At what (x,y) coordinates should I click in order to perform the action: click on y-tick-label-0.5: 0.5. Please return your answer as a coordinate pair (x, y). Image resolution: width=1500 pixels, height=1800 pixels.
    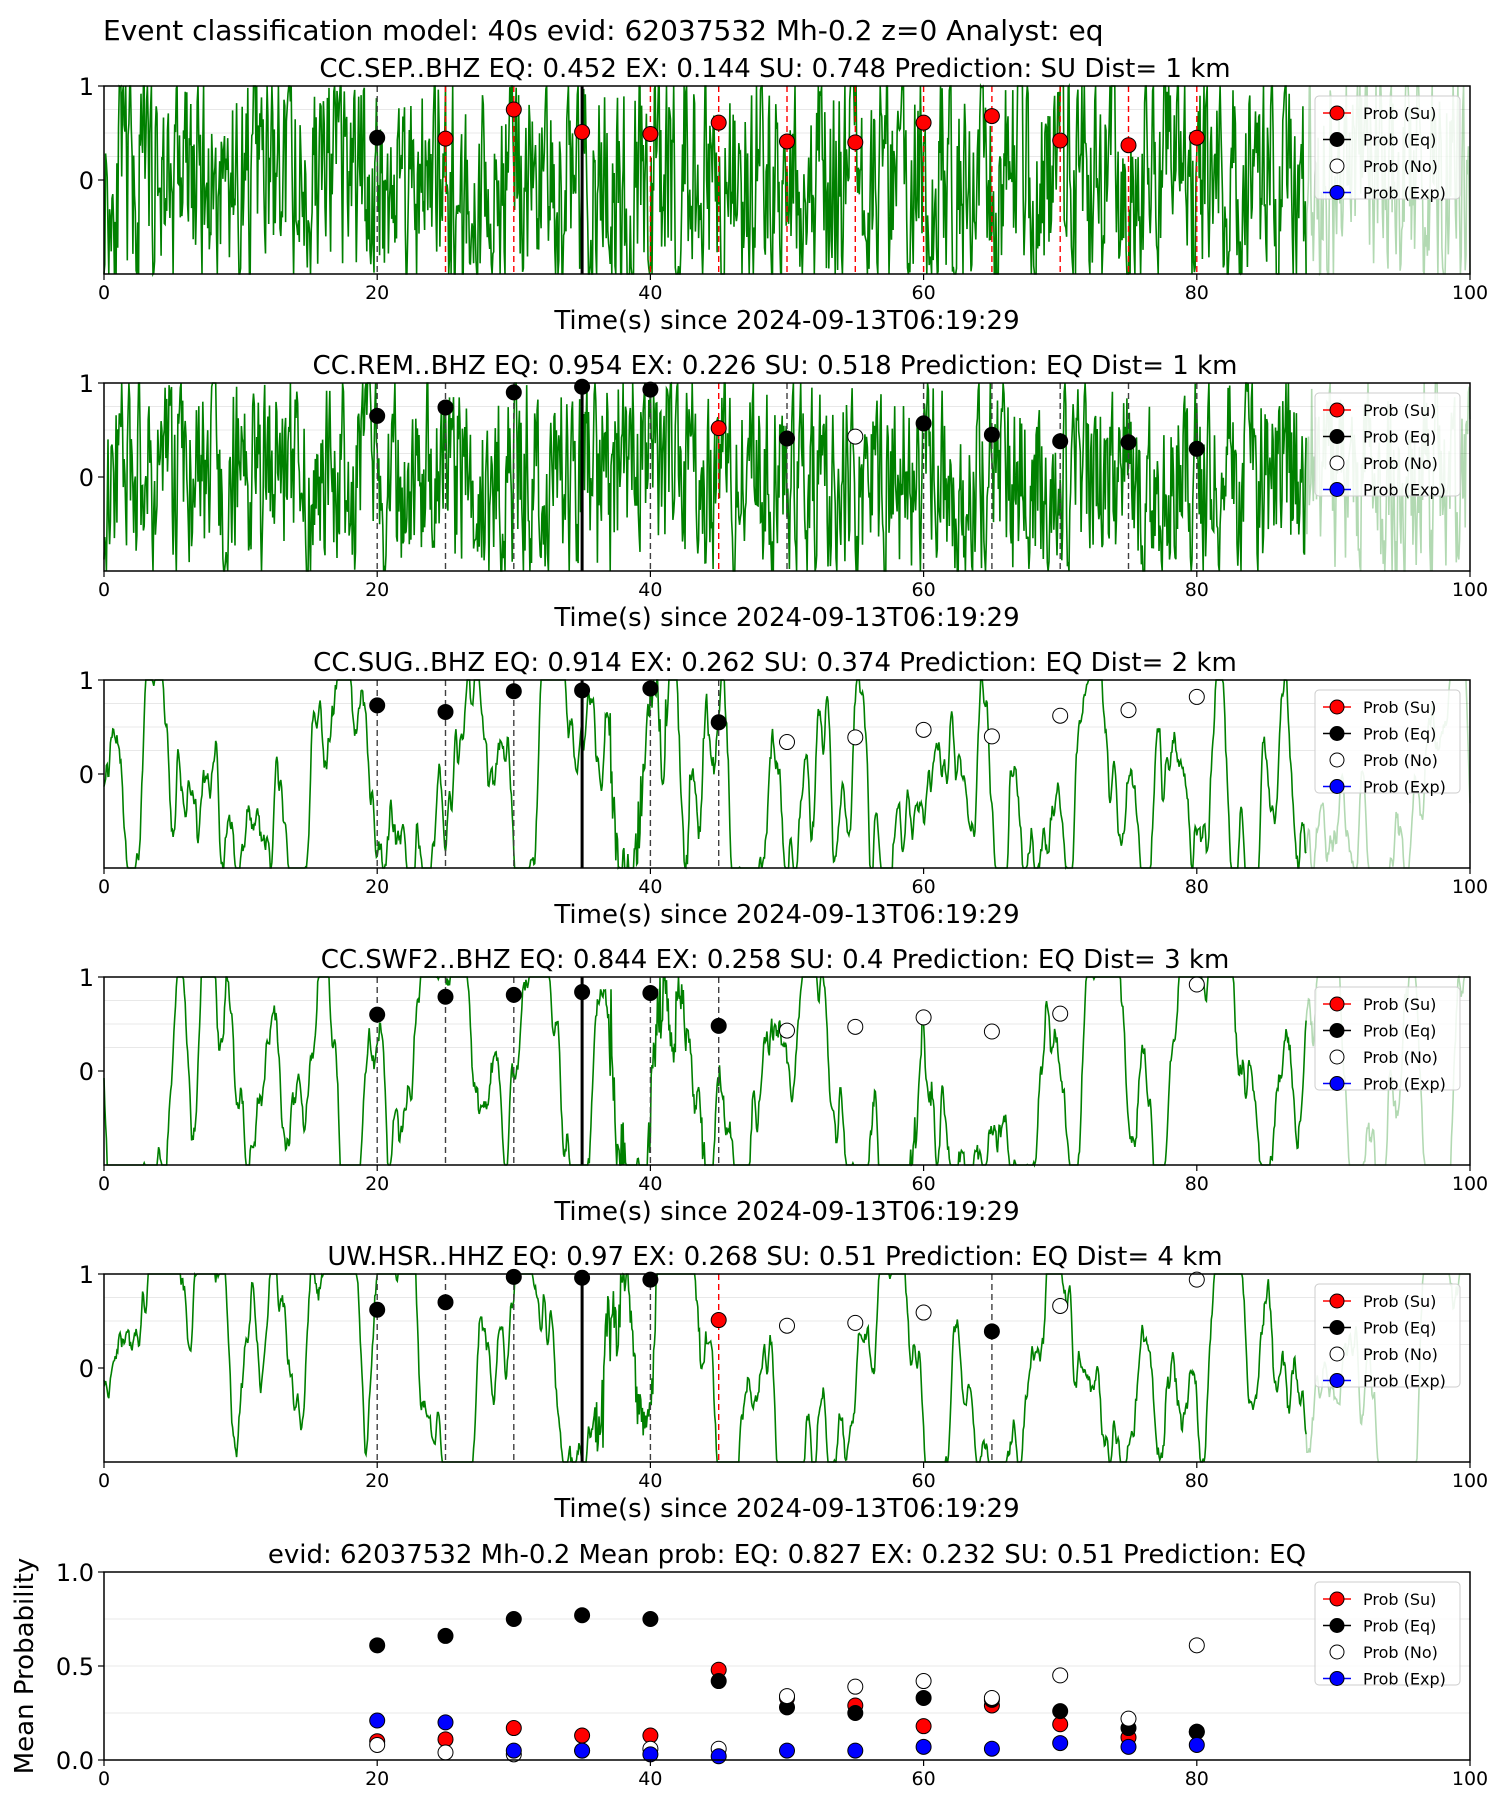
    Looking at the image, I should click on (75, 1667).